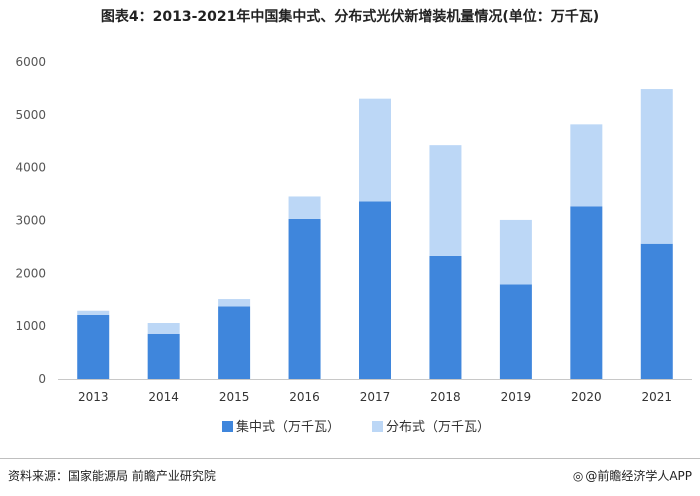 Image resolution: width=700 pixels, height=496 pixels. I want to click on brand-text: @前瞻经济学人APP, so click(638, 476).